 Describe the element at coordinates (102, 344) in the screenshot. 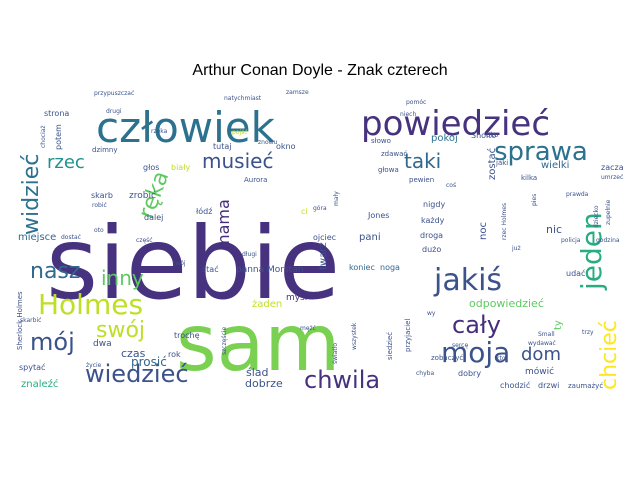

I see `word-71: dwa` at that location.